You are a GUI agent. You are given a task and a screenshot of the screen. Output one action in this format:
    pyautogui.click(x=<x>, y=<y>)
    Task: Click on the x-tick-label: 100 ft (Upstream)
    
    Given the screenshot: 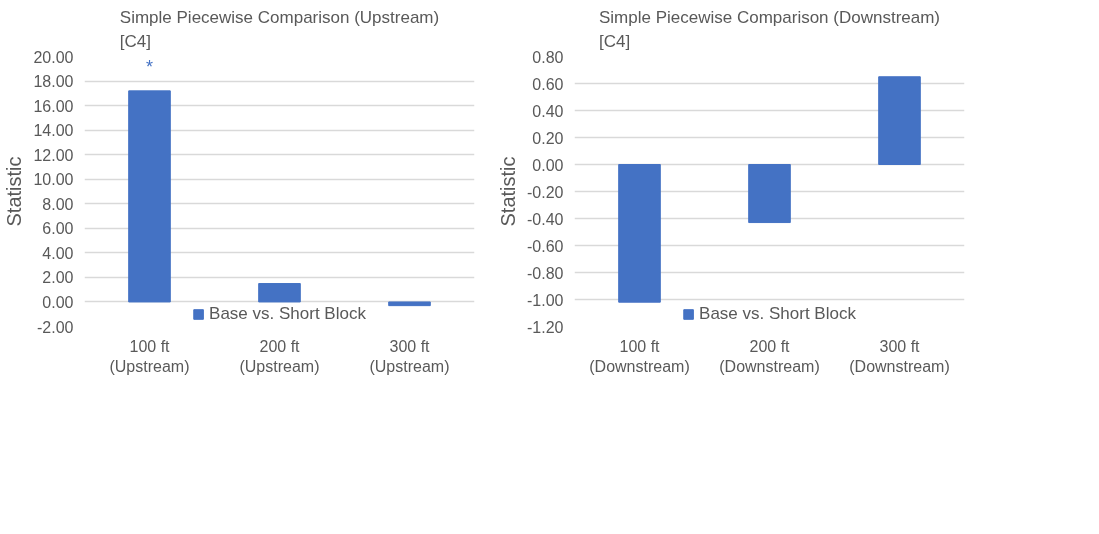 What is the action you would take?
    pyautogui.click(x=149, y=356)
    